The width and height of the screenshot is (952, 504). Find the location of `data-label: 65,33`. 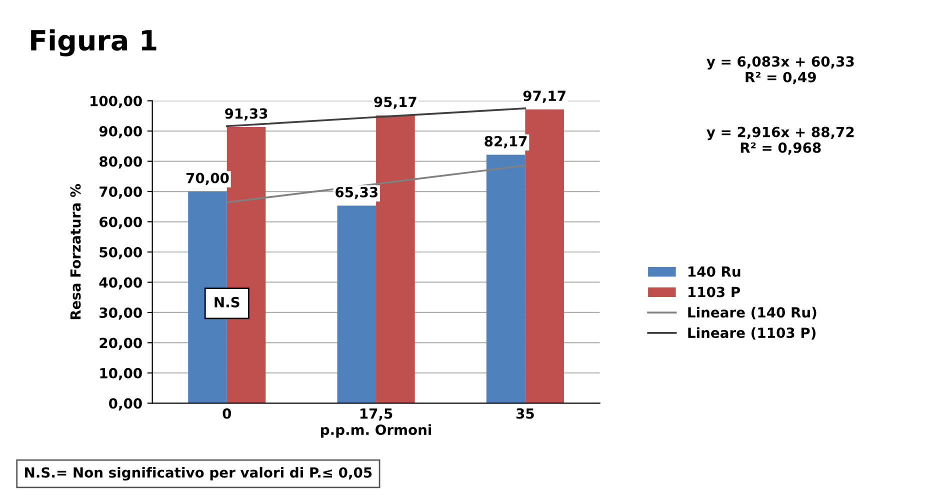

data-label: 65,33 is located at coordinates (357, 193).